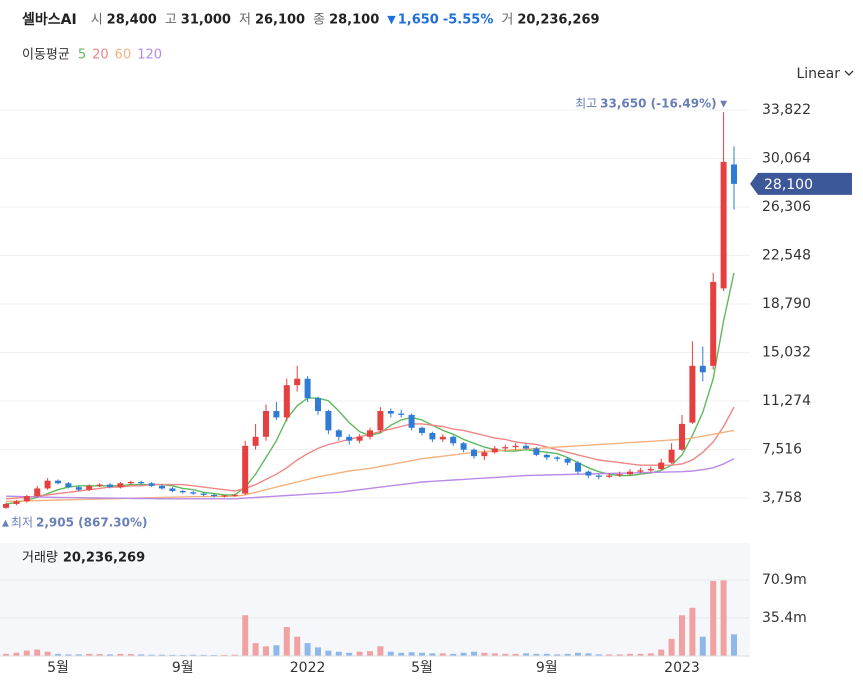 The width and height of the screenshot is (863, 684). What do you see at coordinates (183, 668) in the screenshot?
I see `x-tick-label: 9월` at bounding box center [183, 668].